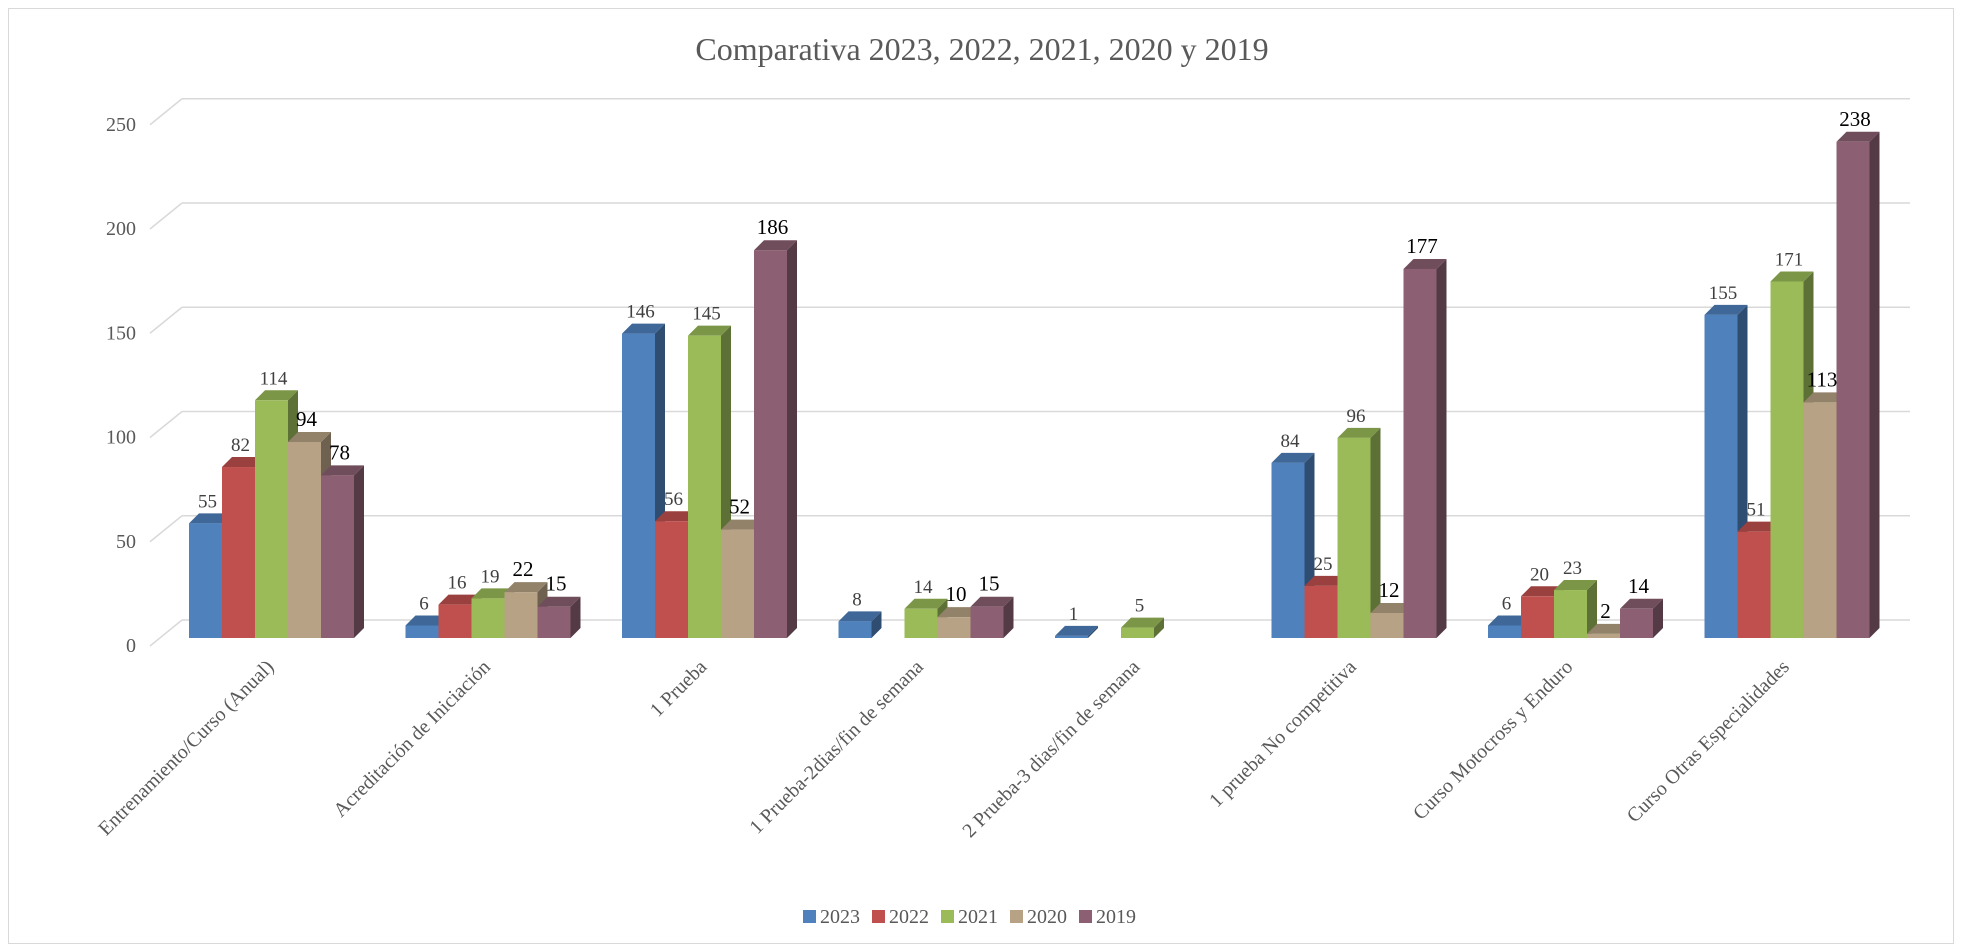 This screenshot has width=1964, height=952. Describe the element at coordinates (1076, 631) in the screenshot. I see `bar-2023-2-prueba-3-dias-fin-de-semana` at that location.